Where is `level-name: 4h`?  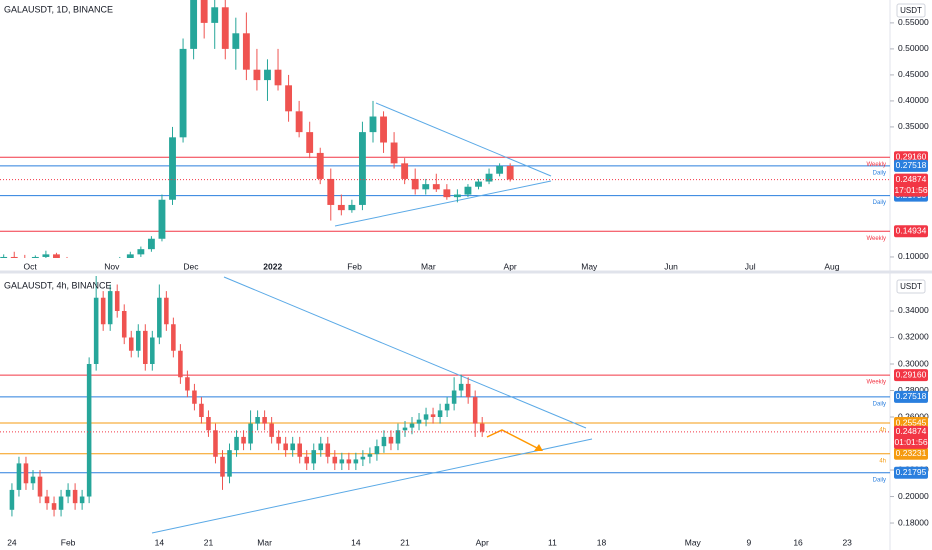
level-name: 4h is located at coordinates (882, 431).